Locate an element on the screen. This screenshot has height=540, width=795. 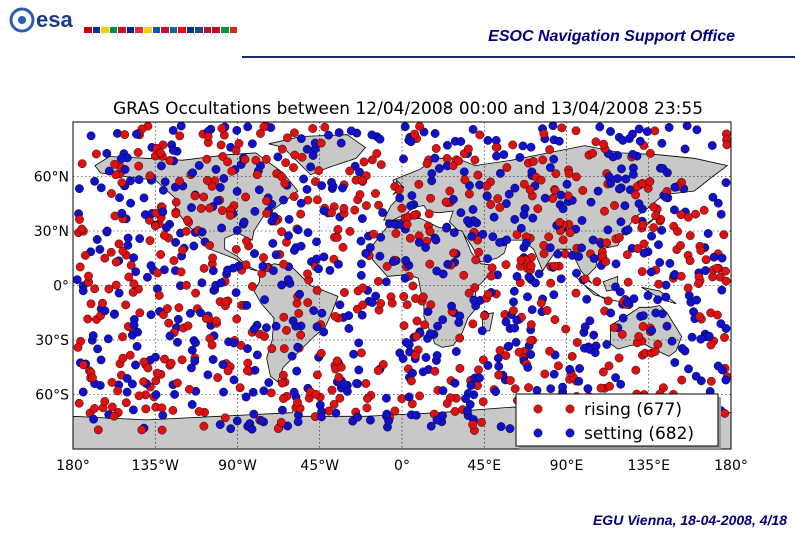
y-tick-label: 30°S is located at coordinates (52, 341).